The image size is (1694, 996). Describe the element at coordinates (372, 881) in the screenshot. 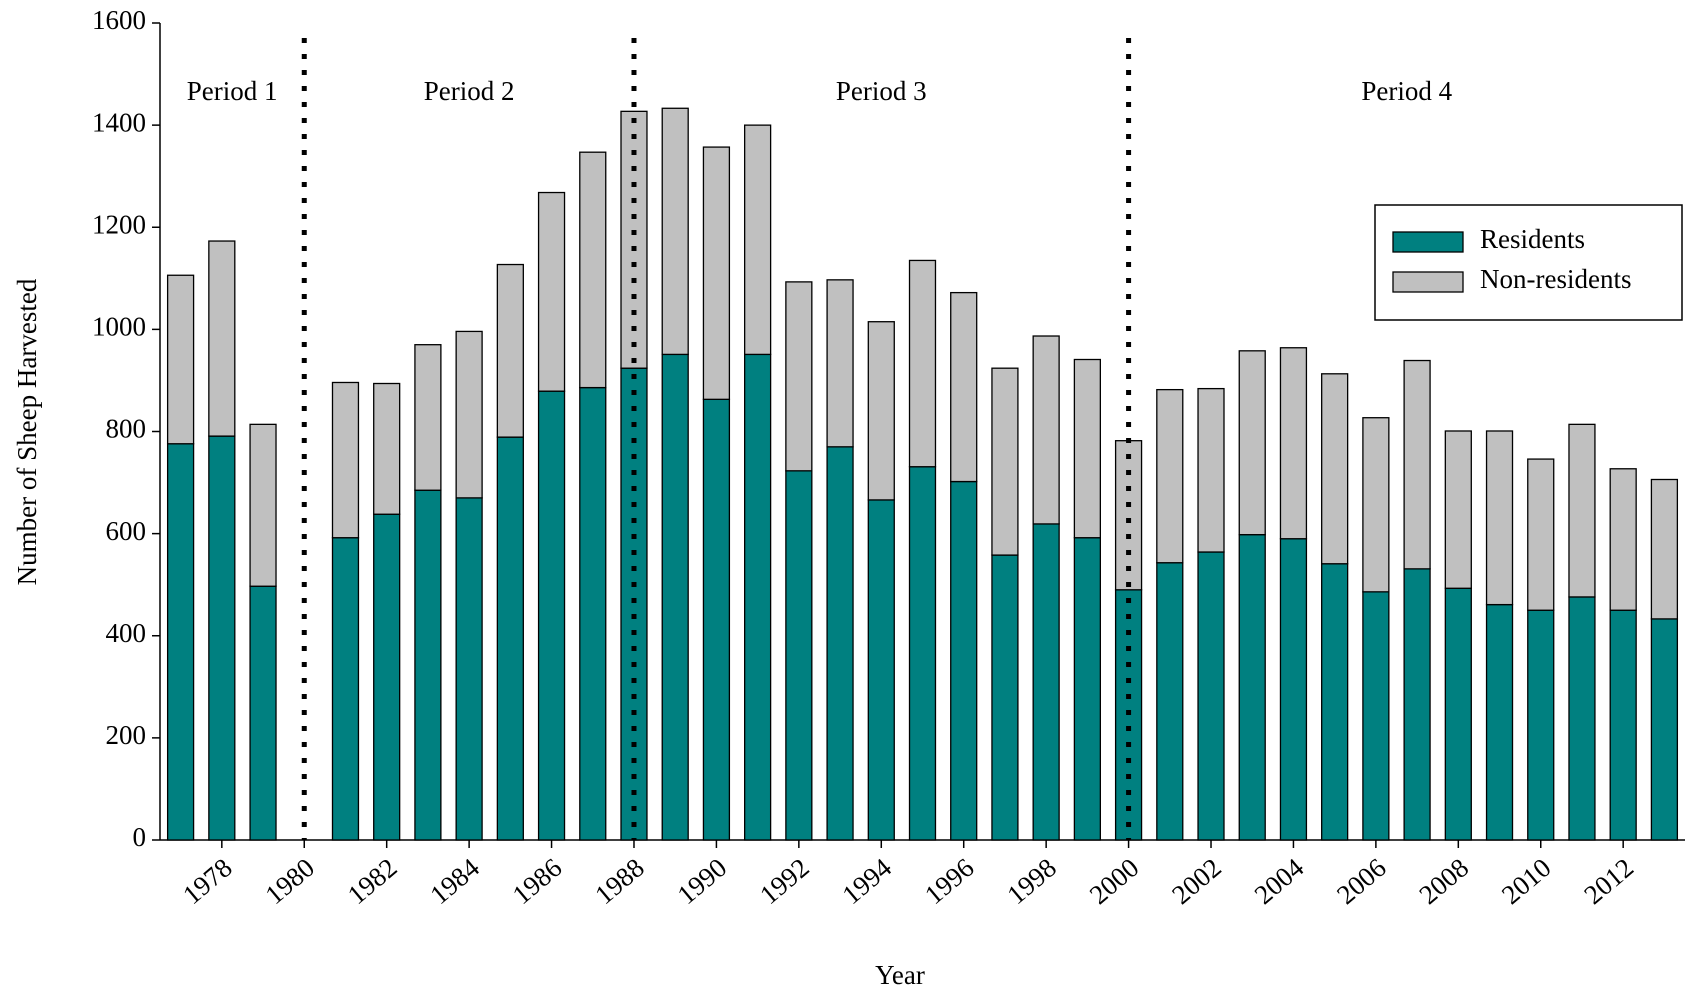

I see `x-tick-label: 1982` at that location.